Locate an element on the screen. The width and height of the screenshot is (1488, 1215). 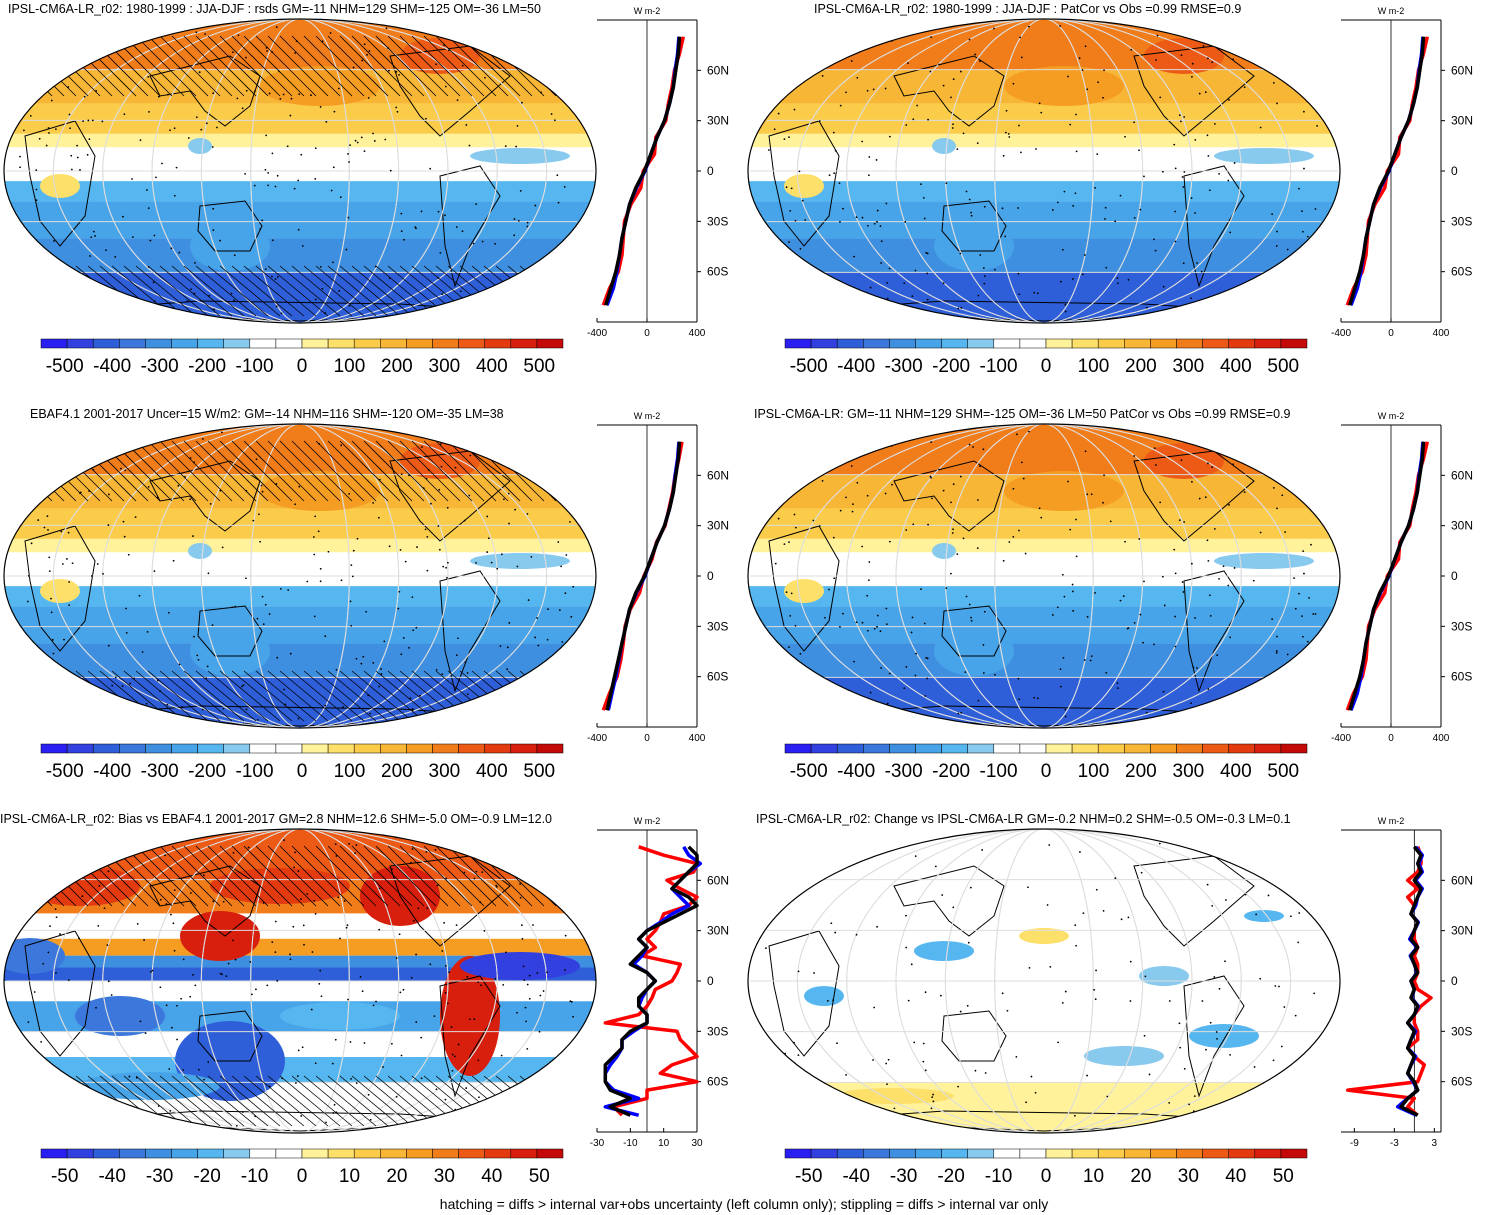
map-band is located at coordinates (1044, 523).